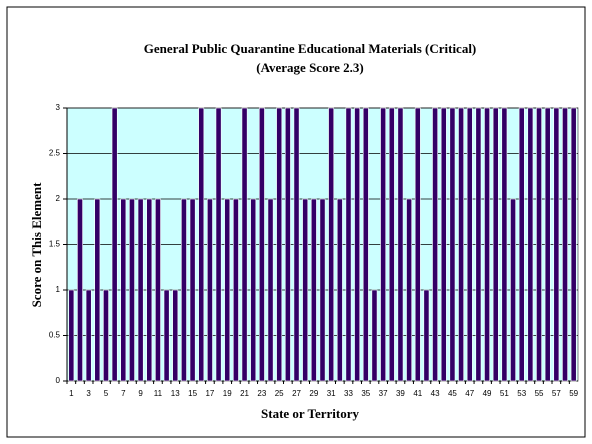 The width and height of the screenshot is (592, 444). I want to click on x-tick-label: 39, so click(400, 393).